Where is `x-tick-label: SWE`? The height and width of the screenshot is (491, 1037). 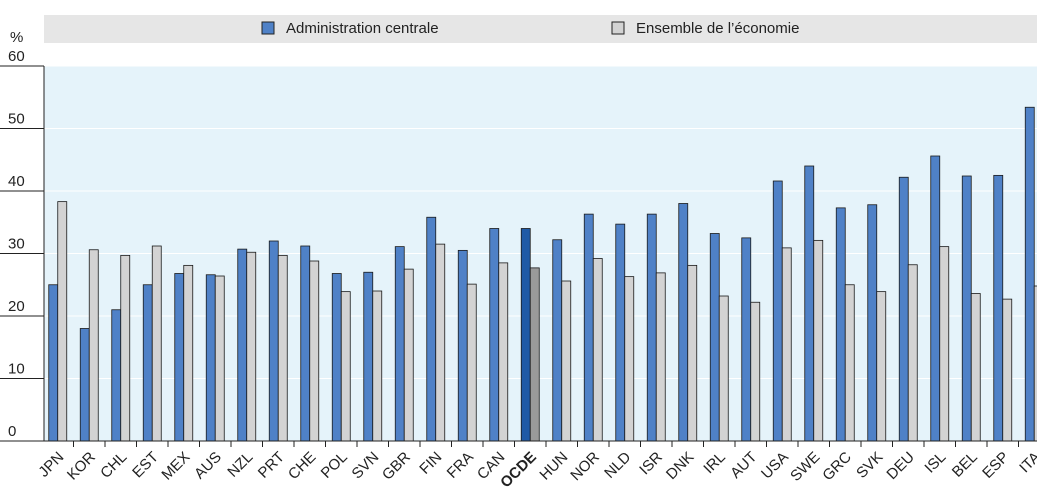 x-tick-label: SWE is located at coordinates (805, 467).